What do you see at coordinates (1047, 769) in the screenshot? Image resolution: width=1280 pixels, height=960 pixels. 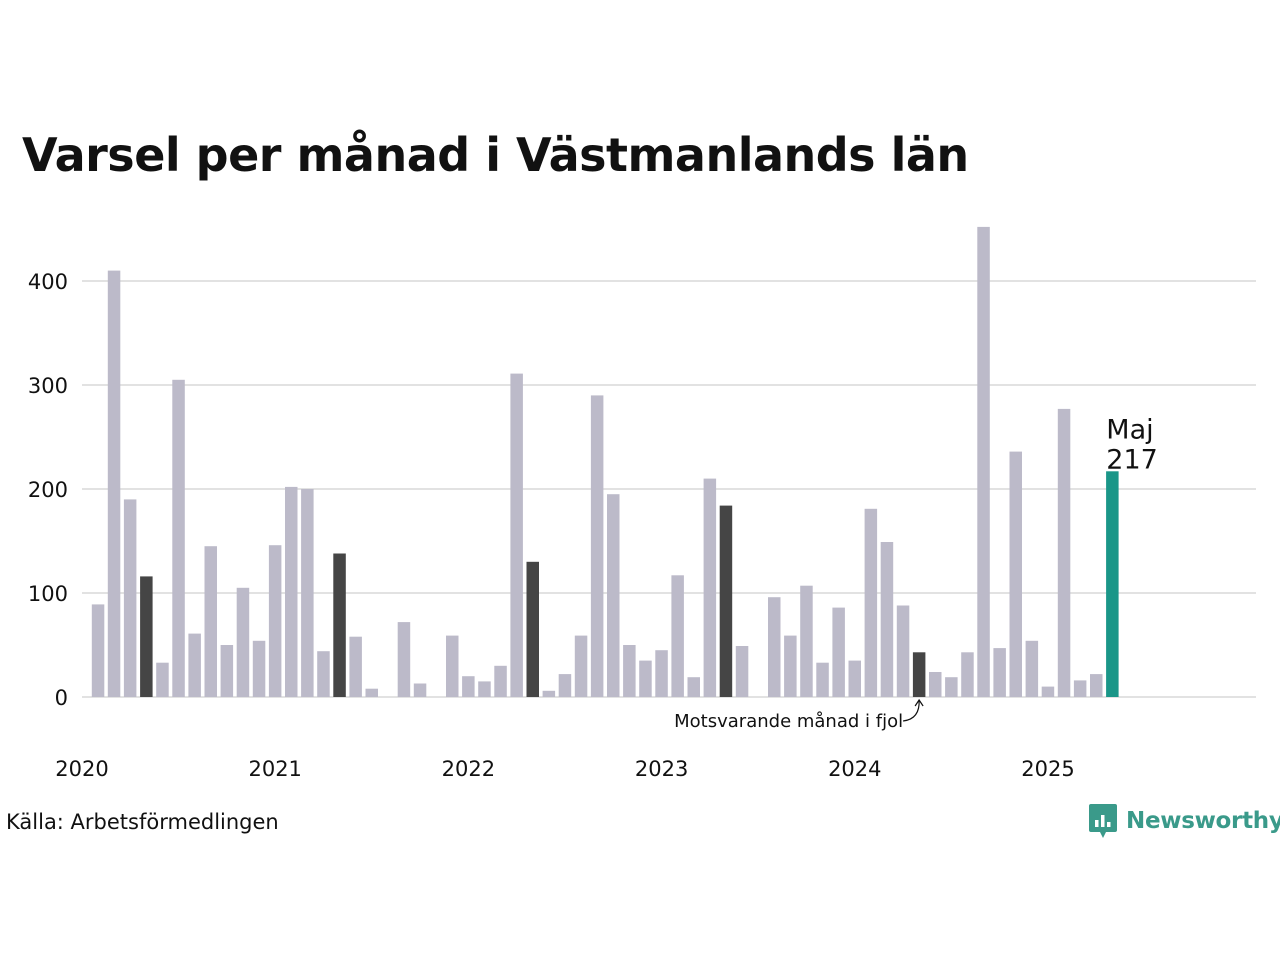 I see `x-tick-label: 2025` at bounding box center [1047, 769].